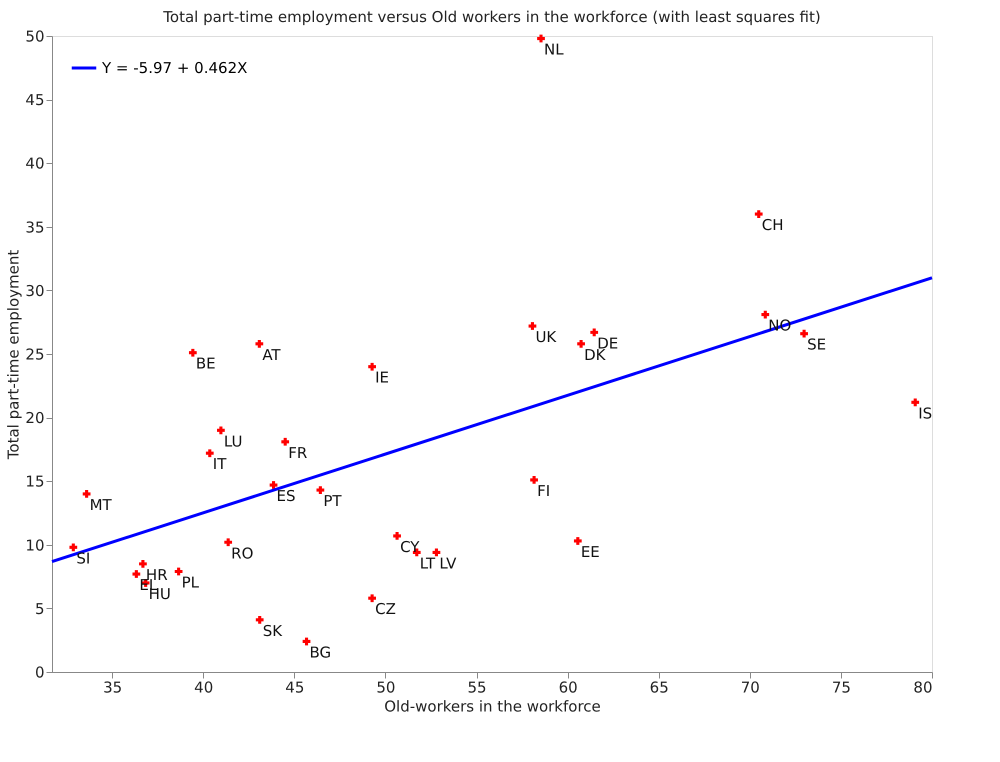 The width and height of the screenshot is (1000, 762). What do you see at coordinates (34, 545) in the screenshot?
I see `y-tick-label: 10` at bounding box center [34, 545].